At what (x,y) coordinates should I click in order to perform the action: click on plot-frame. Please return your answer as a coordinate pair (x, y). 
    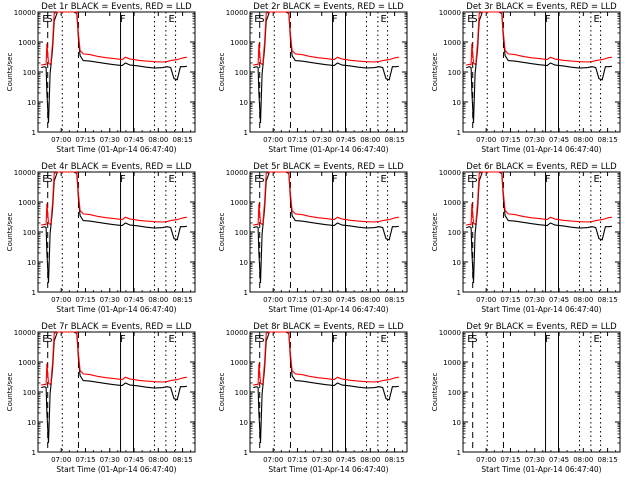
    Looking at the image, I should click on (541, 392).